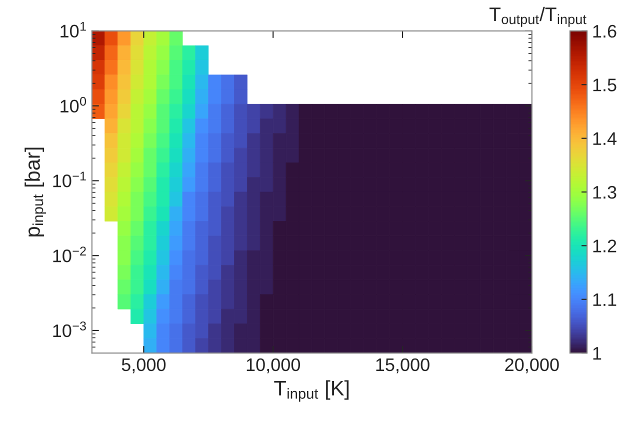 Image resolution: width=634 pixels, height=430 pixels. Describe the element at coordinates (597, 353) in the screenshot. I see `color-bar-label: 1` at that location.